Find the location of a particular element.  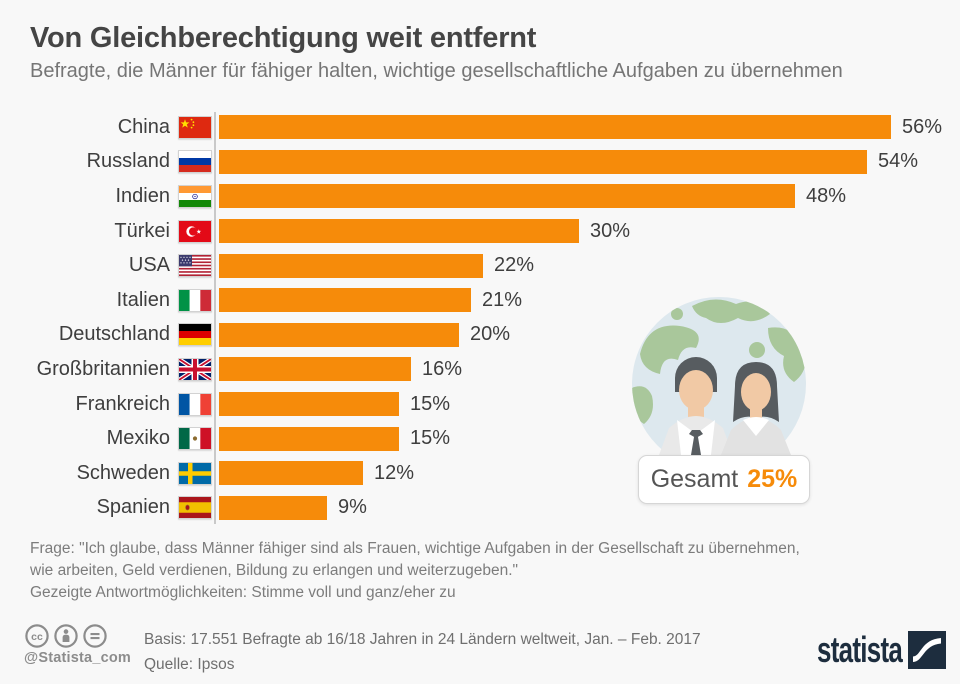

bar-row: Türkei 30% is located at coordinates (480, 231).